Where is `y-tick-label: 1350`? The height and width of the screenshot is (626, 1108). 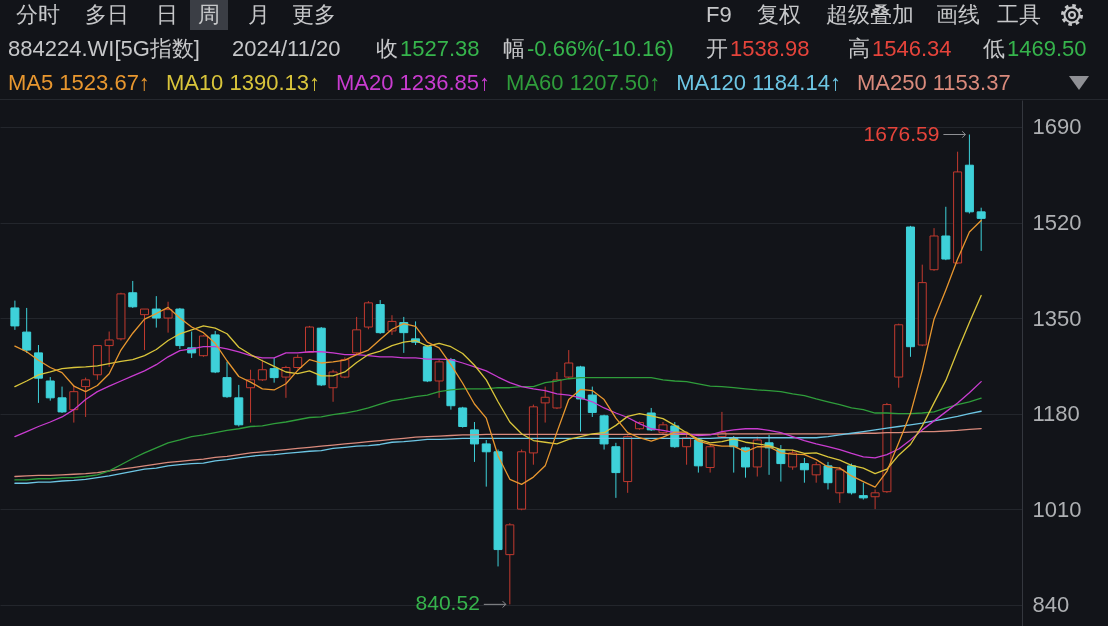
y-tick-label: 1350 is located at coordinates (1057, 318).